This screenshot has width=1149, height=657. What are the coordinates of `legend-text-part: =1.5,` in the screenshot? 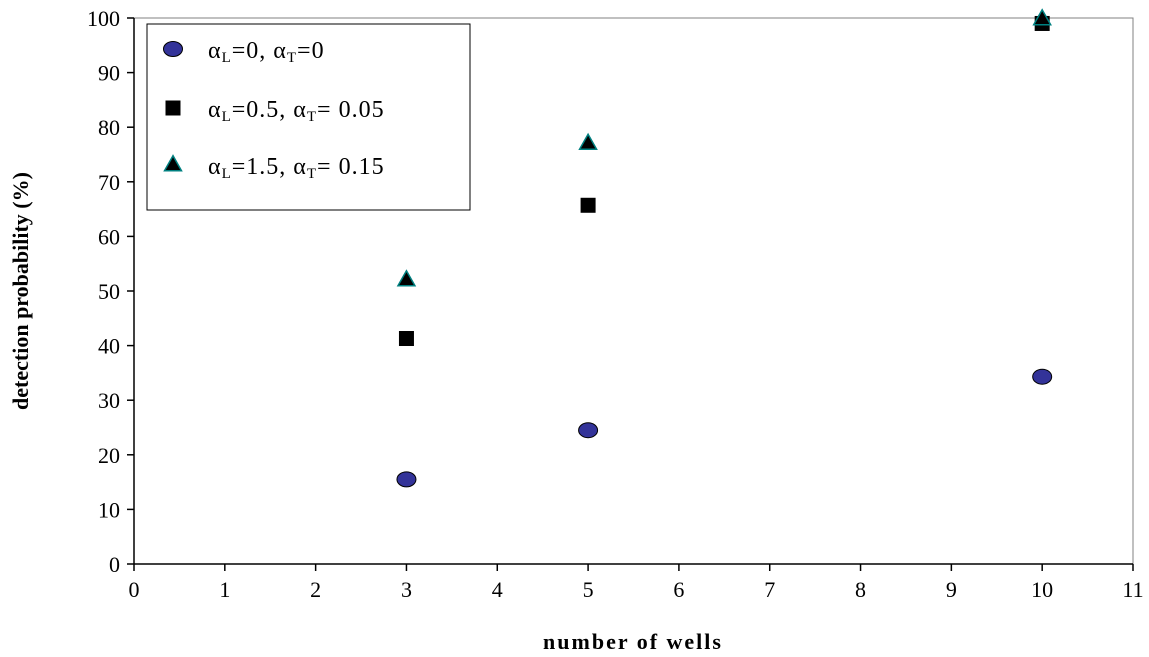 It's located at (263, 167).